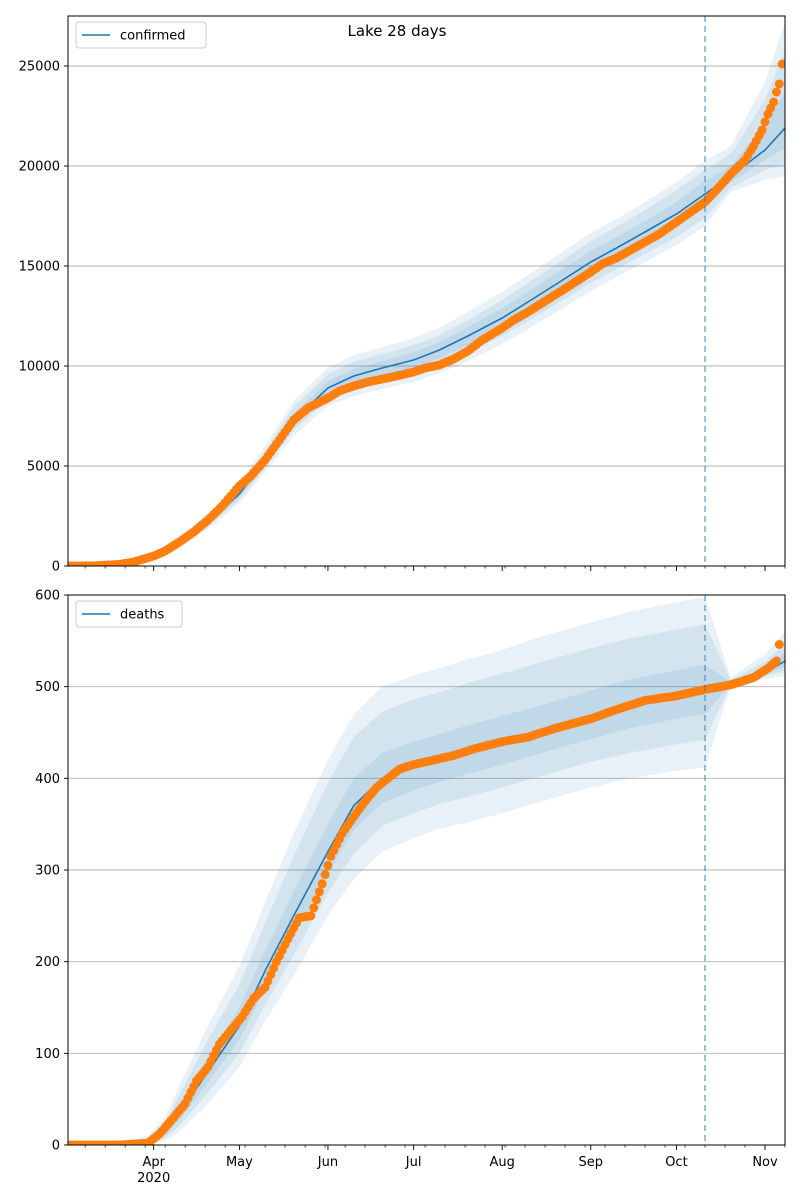  Describe the element at coordinates (47, 596) in the screenshot. I see `y-tick-label: 600` at that location.